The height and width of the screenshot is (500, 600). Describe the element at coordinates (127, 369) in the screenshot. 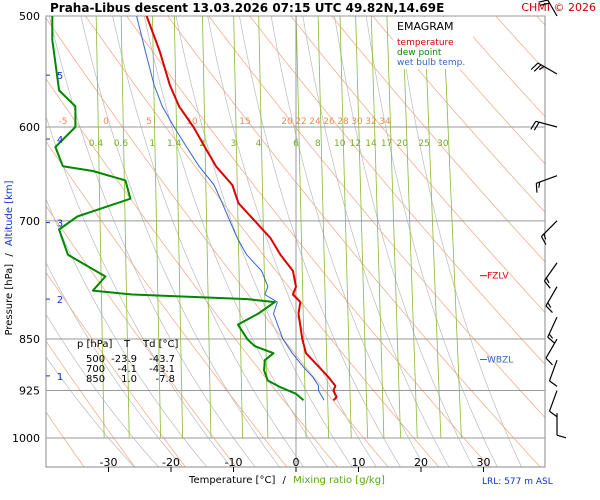

I see `table-cell: -4.1` at that location.